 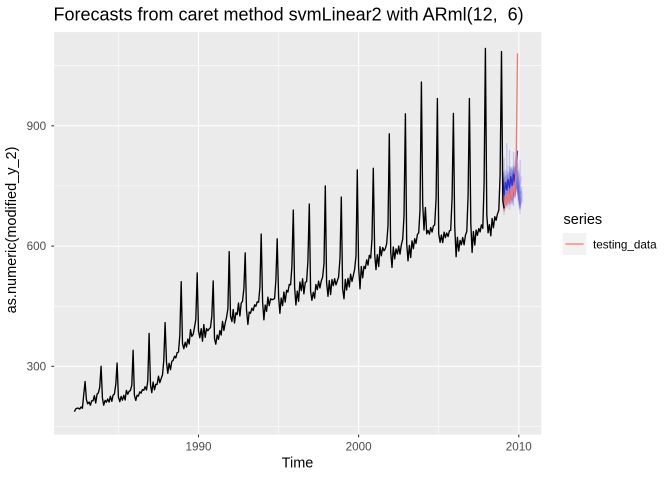 What do you see at coordinates (12, 230) in the screenshot?
I see `svg-text: as.numeric(modified_y_2)` at bounding box center [12, 230].